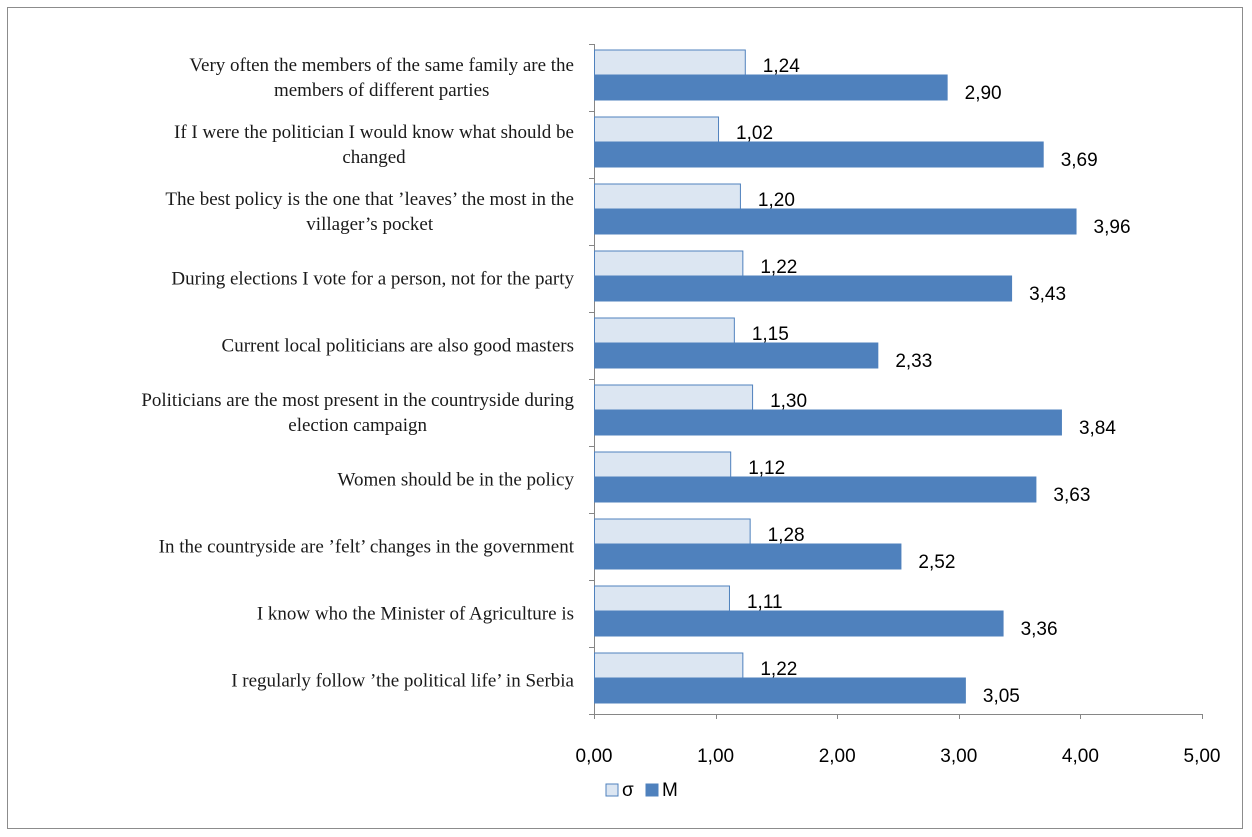 The height and width of the screenshot is (837, 1252). Describe the element at coordinates (766, 468) in the screenshot. I see `data-label-sigma: 1,12` at that location.